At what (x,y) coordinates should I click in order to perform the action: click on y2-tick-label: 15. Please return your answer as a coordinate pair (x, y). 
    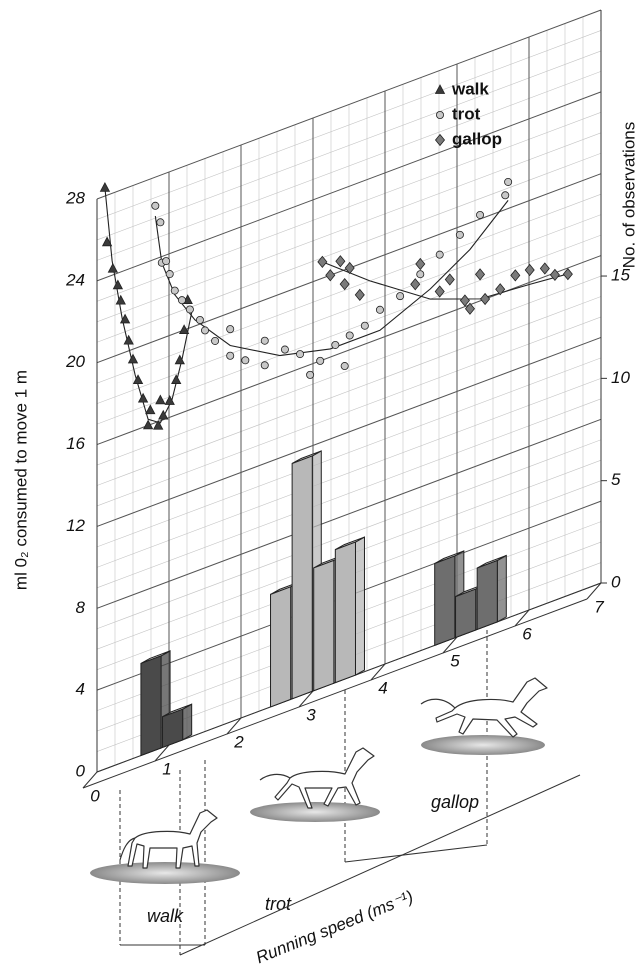
    Looking at the image, I should click on (620, 275).